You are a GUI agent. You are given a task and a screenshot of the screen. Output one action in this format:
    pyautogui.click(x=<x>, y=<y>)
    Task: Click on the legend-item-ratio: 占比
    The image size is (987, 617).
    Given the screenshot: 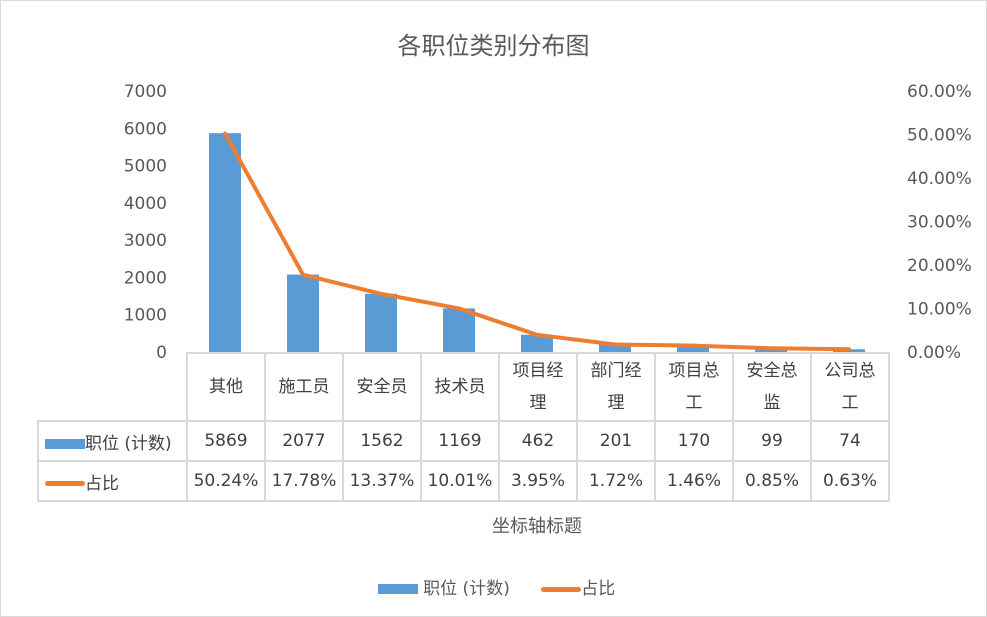 What is the action you would take?
    pyautogui.click(x=575, y=589)
    